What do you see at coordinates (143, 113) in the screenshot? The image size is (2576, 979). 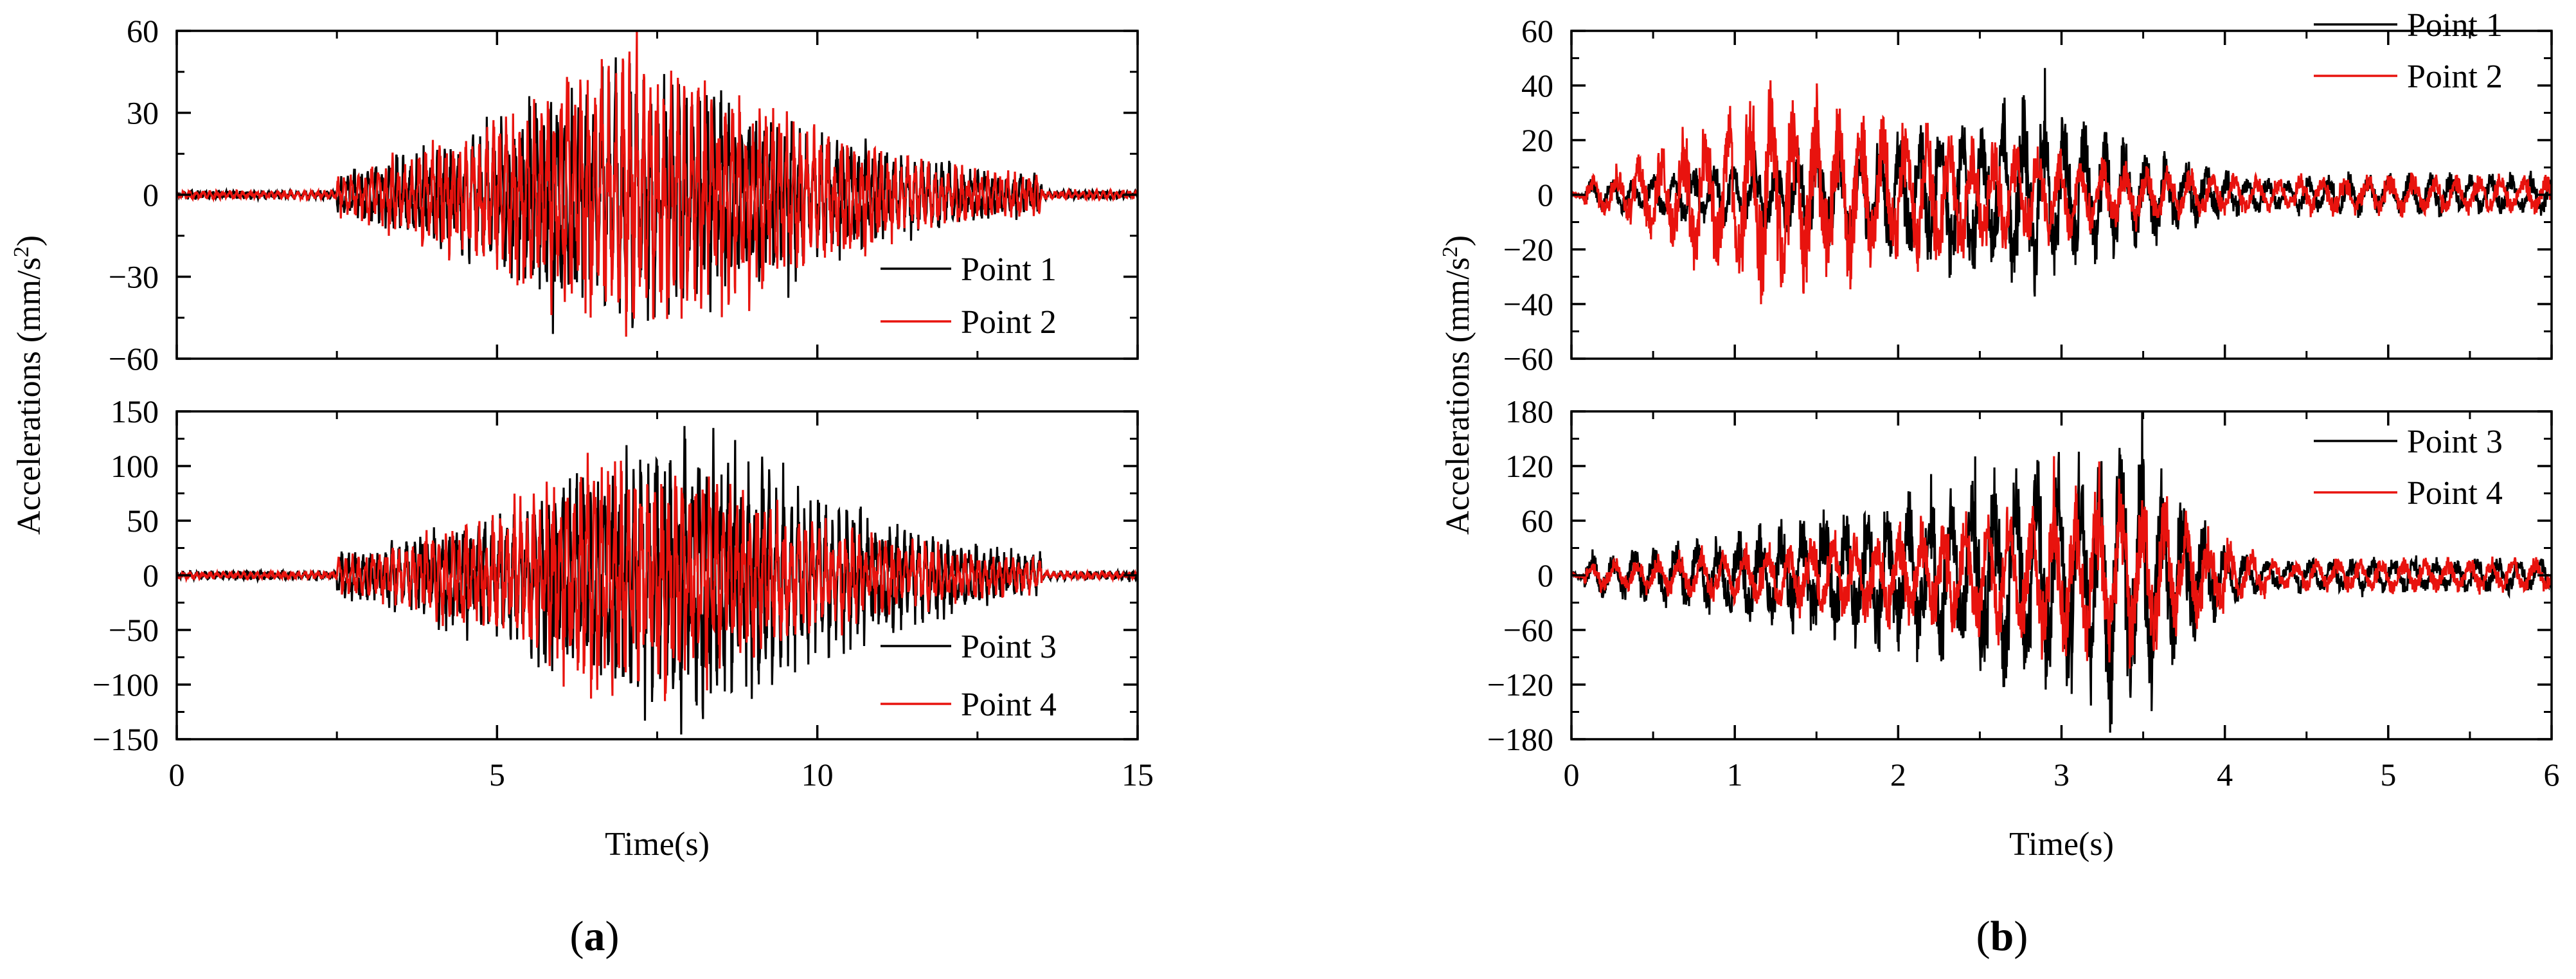 I see `y-tick-label: 30` at bounding box center [143, 113].